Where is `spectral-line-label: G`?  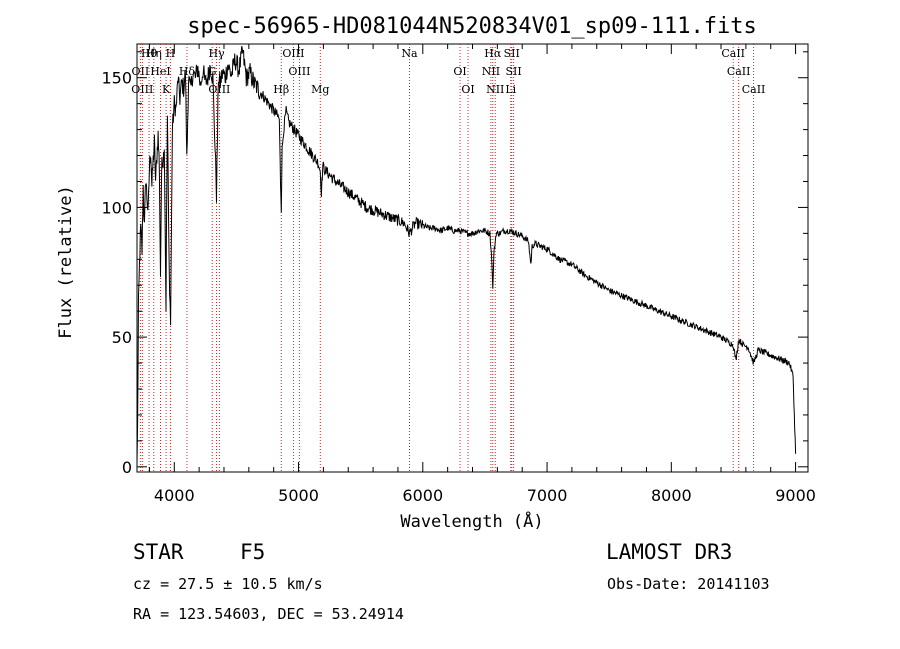 spectral-line-label: G is located at coordinates (212, 71).